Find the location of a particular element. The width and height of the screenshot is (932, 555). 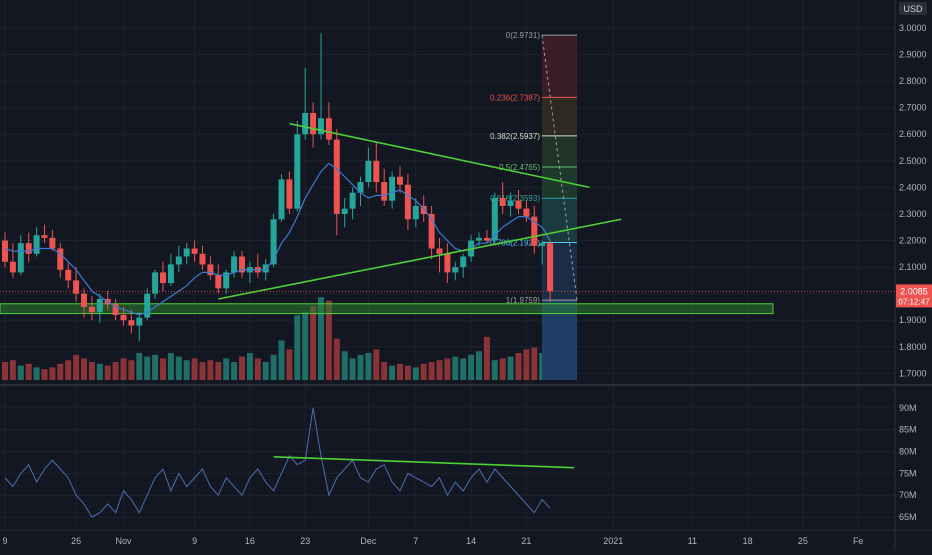

indicator-tick-label: 75M is located at coordinates (908, 473).